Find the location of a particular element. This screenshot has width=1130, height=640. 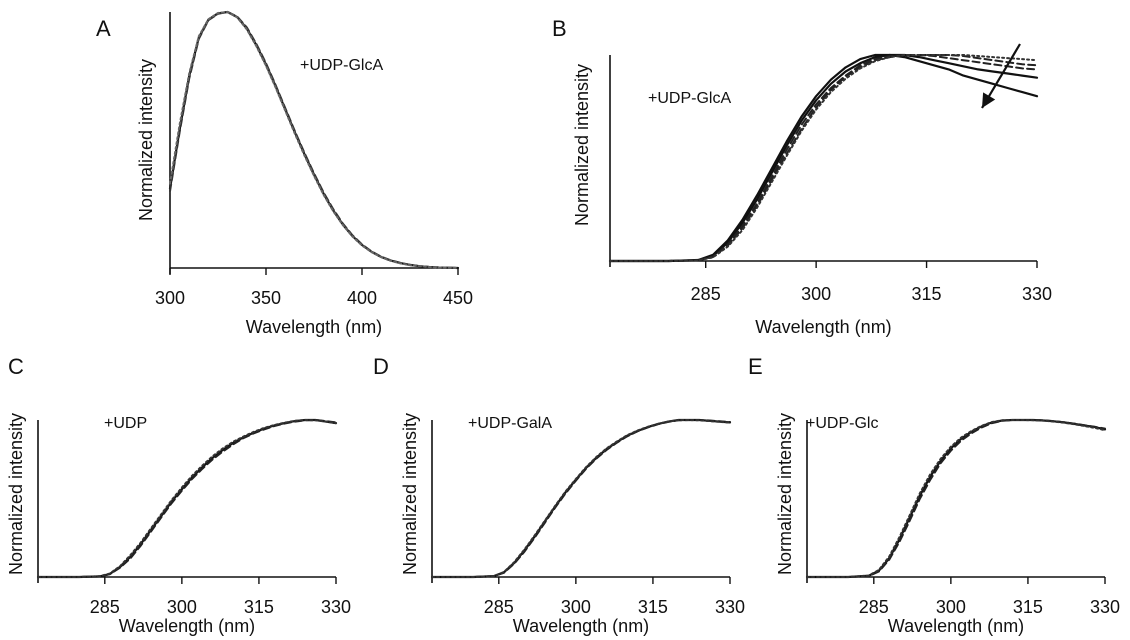

panel-letter: D is located at coordinates (381, 366).